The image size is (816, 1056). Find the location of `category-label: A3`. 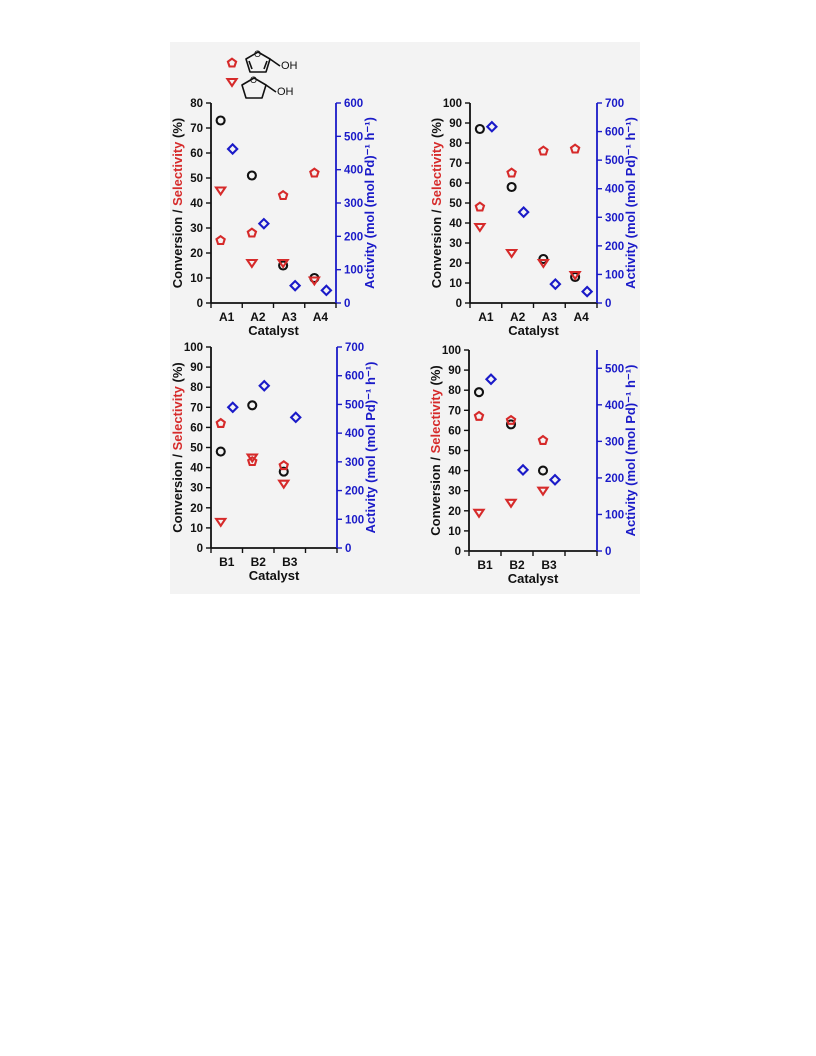

category-label: A3 is located at coordinates (289, 317).